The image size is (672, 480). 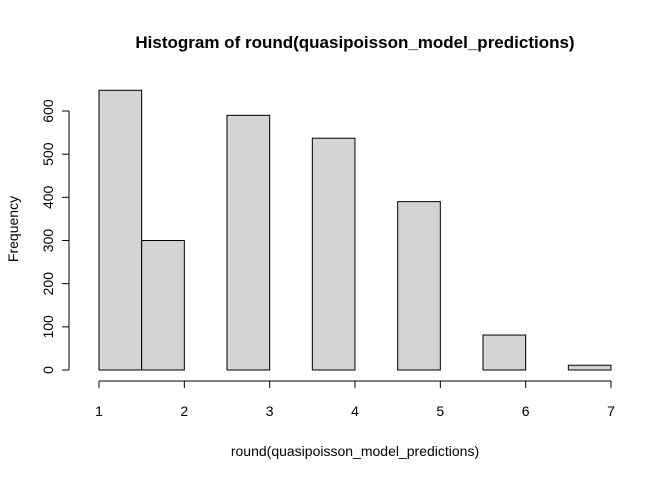 What do you see at coordinates (48, 370) in the screenshot?
I see `y-tick-label: 0` at bounding box center [48, 370].